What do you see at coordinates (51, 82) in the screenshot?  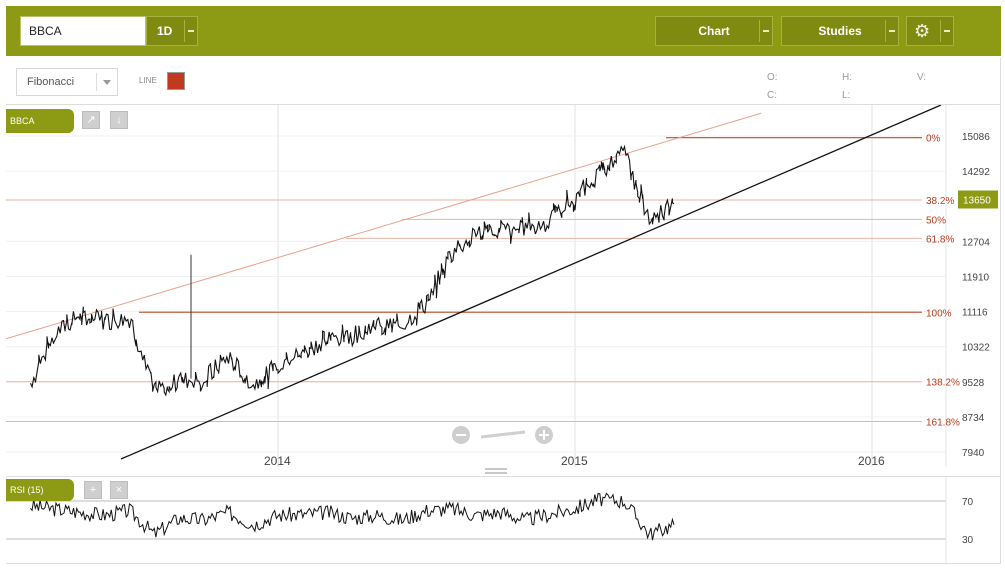 I see `drawing-tool-value: Fibonacci` at bounding box center [51, 82].